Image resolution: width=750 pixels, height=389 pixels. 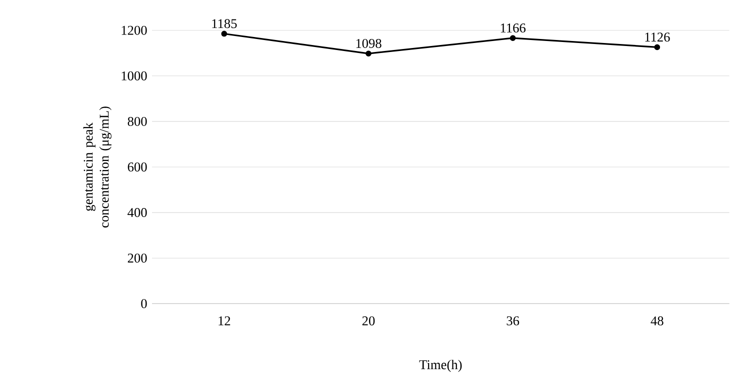 What do you see at coordinates (144, 303) in the screenshot?
I see `y-tick-label: 0` at bounding box center [144, 303].